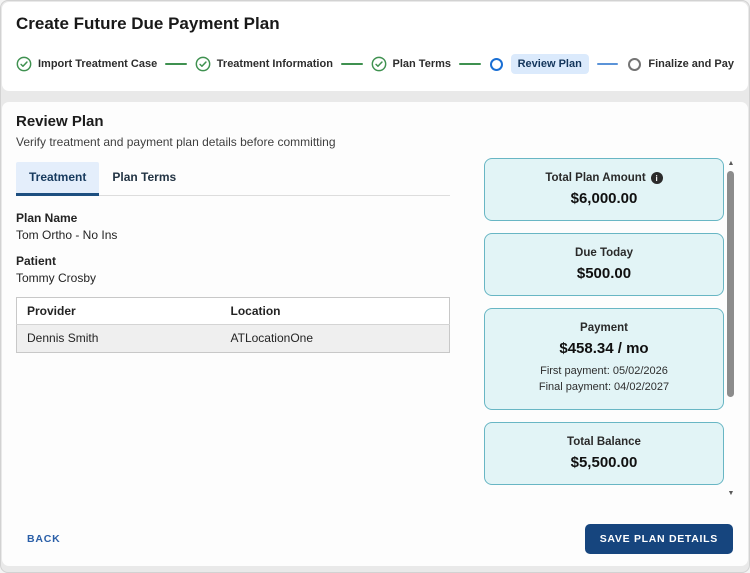  What do you see at coordinates (730, 284) in the screenshot?
I see `scrollbar-thumb` at bounding box center [730, 284].